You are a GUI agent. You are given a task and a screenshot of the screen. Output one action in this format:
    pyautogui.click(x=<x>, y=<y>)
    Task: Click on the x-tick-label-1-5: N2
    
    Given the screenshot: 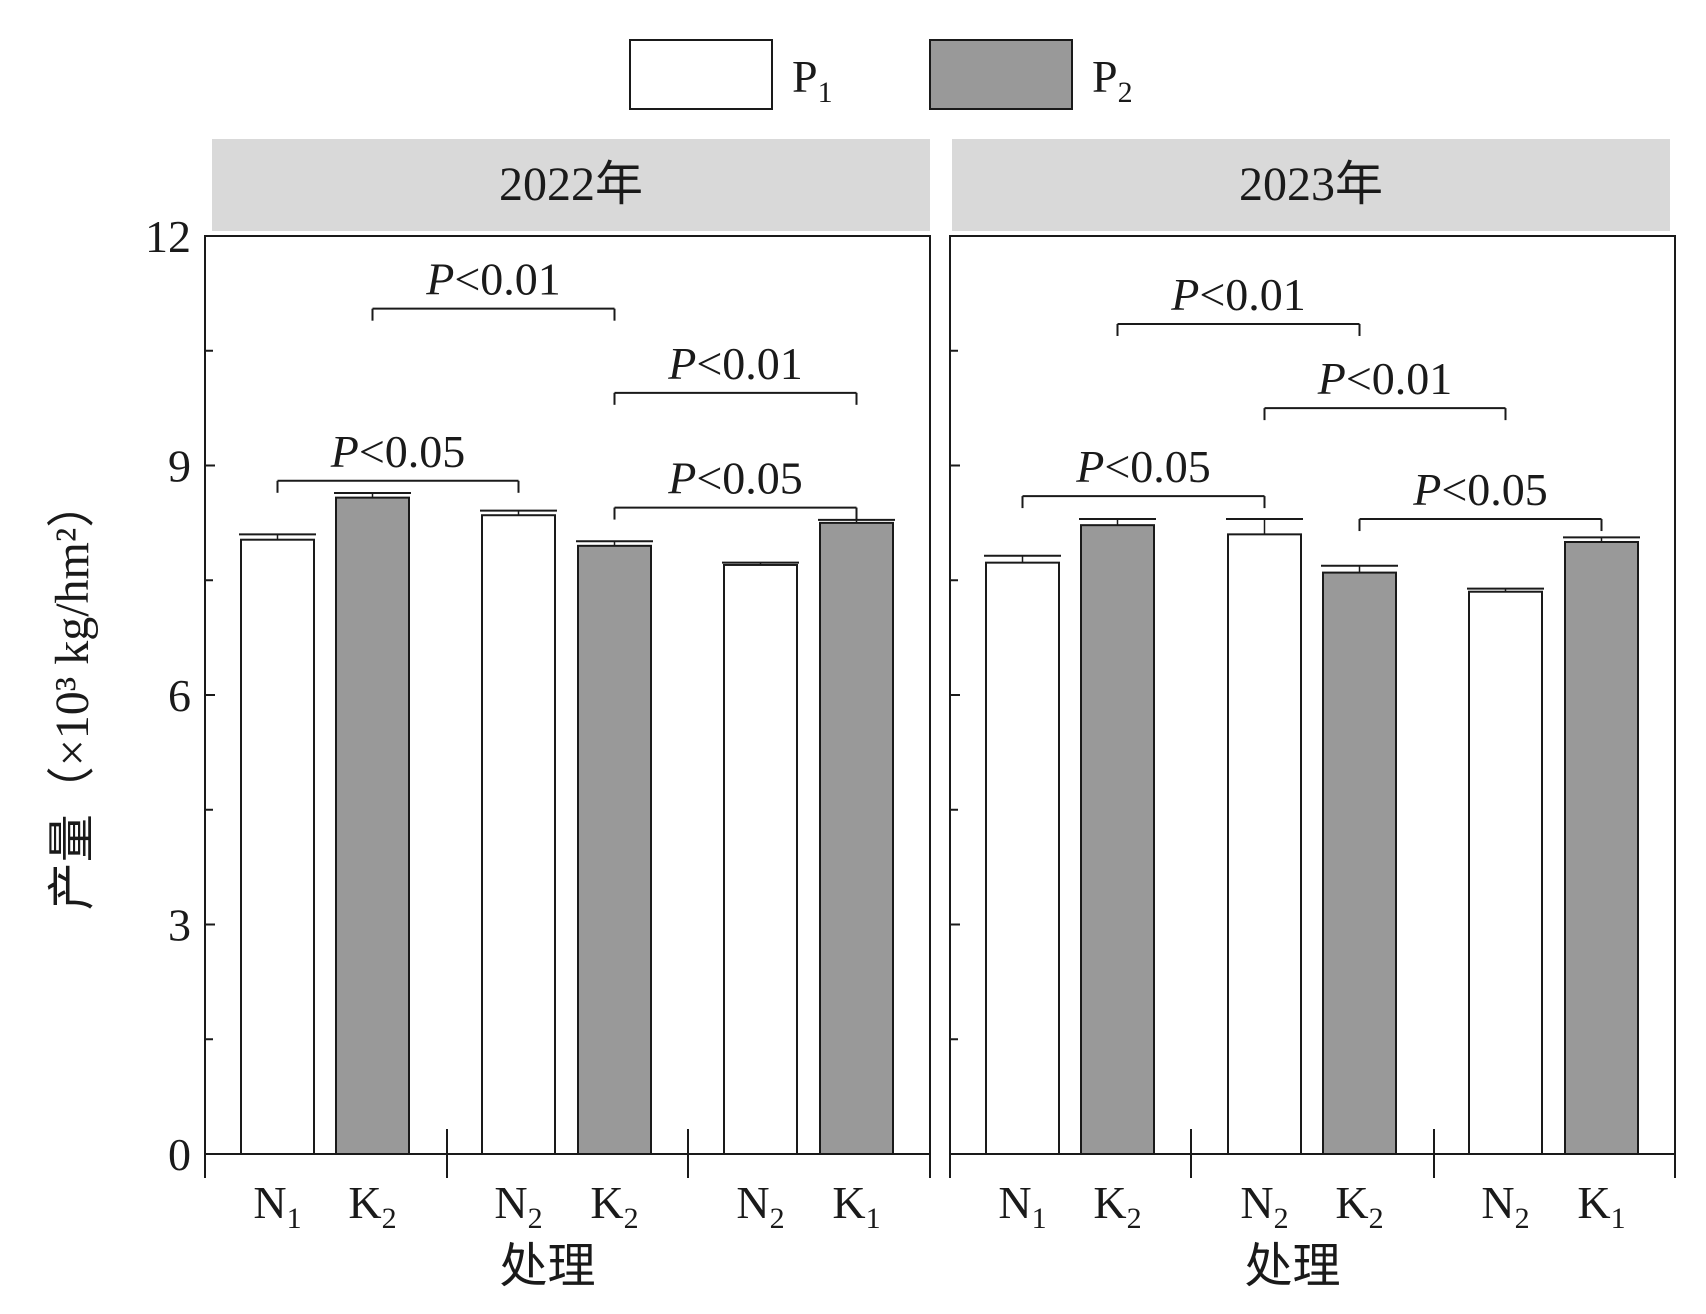 What is the action you would take?
    pyautogui.click(x=760, y=1206)
    